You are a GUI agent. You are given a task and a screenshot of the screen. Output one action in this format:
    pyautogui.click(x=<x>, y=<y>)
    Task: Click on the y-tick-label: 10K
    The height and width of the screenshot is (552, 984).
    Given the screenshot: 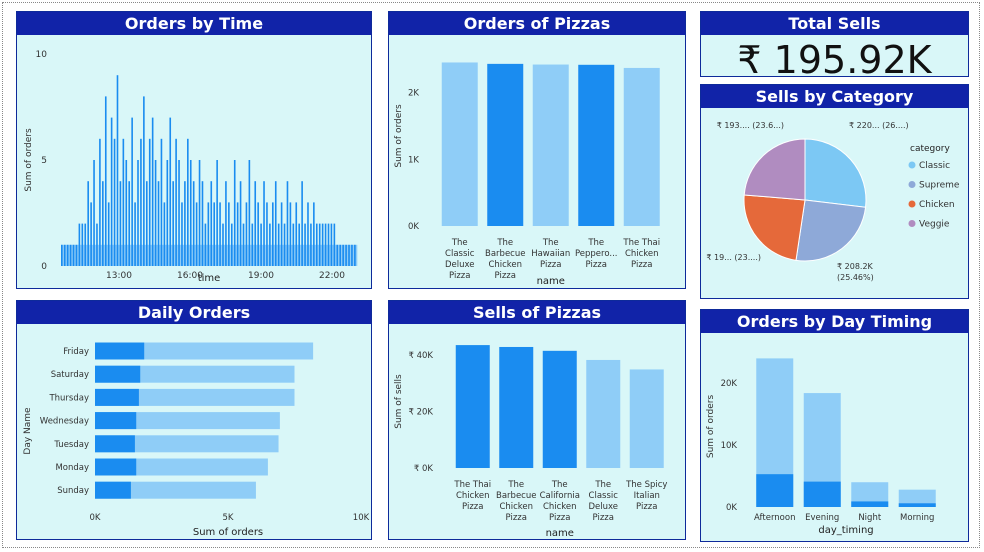 What is the action you would take?
    pyautogui.click(x=729, y=446)
    